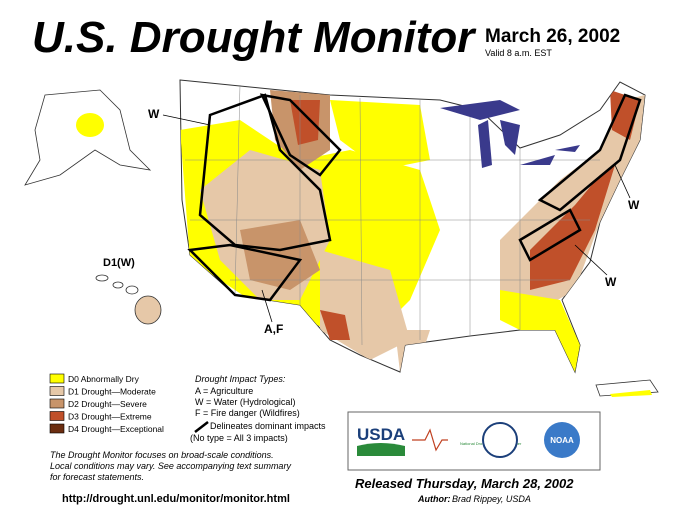 This screenshot has height=522, width=675. What do you see at coordinates (119, 263) in the screenshot?
I see `impact-label: D1(W)` at bounding box center [119, 263].